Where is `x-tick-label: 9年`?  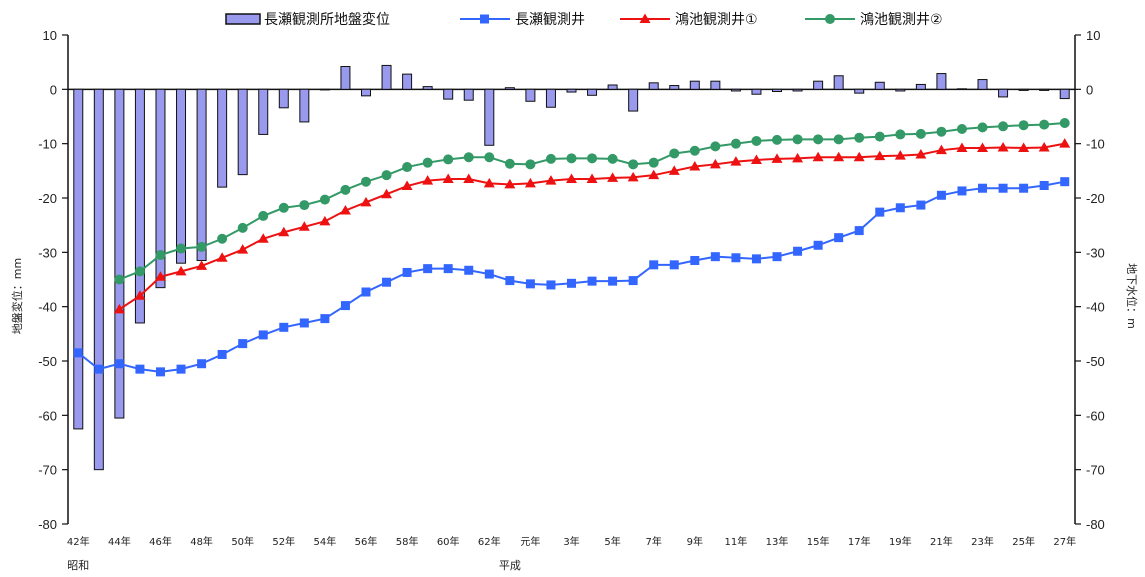
x-tick-label: 9年 is located at coordinates (695, 541).